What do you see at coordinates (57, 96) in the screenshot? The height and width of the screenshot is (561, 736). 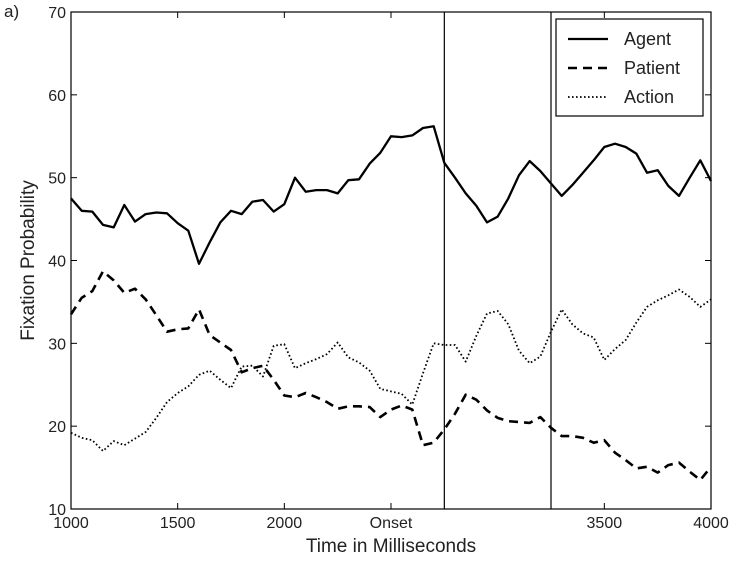 I see `y-tick-label: 60` at bounding box center [57, 96].